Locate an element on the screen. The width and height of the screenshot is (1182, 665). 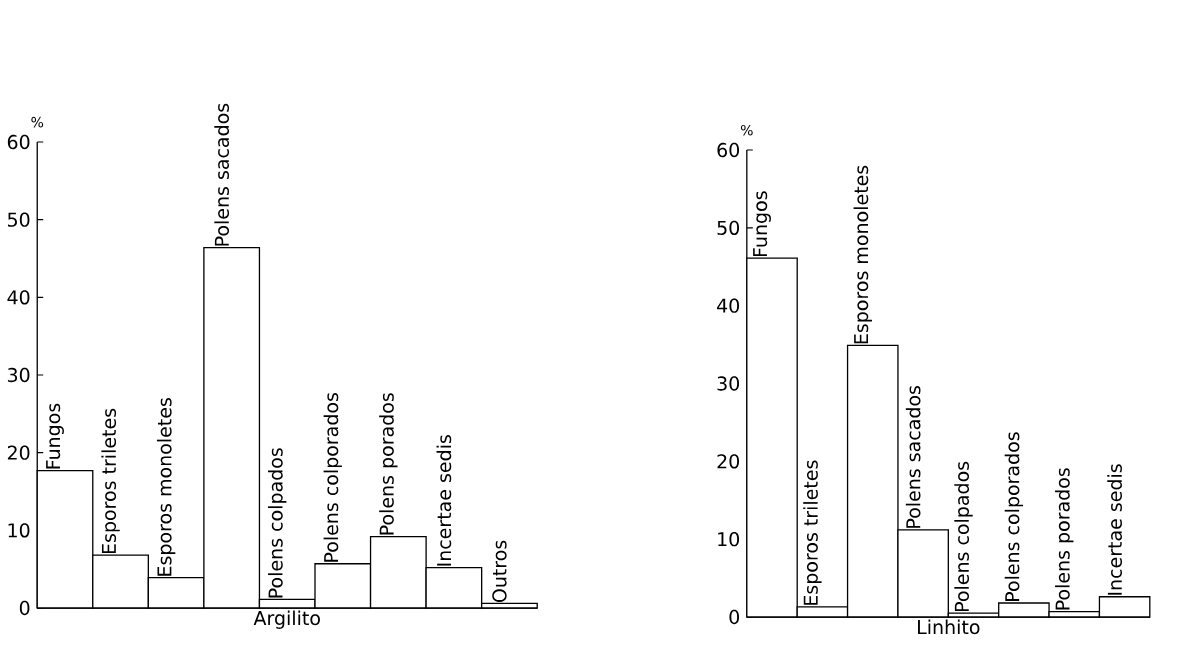
x-axis-title: Argilito is located at coordinates (286, 619).